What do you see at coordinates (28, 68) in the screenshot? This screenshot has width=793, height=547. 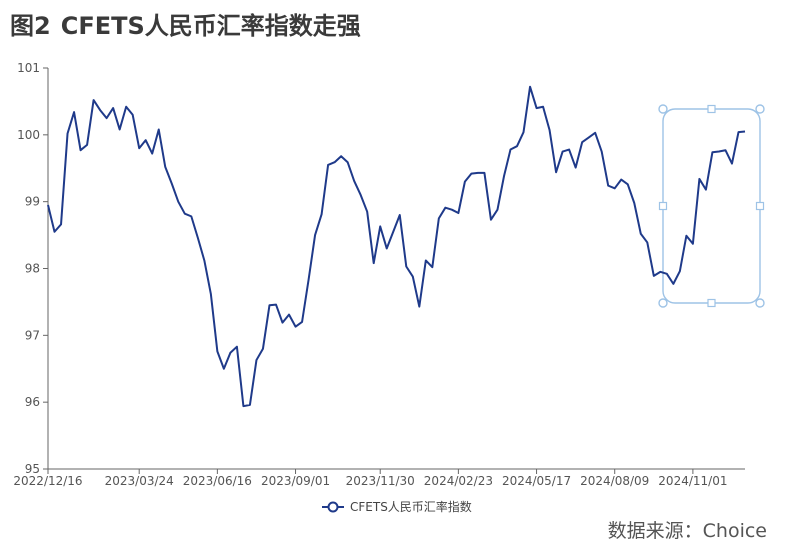 I see `y-tick-label: 101` at bounding box center [28, 68].